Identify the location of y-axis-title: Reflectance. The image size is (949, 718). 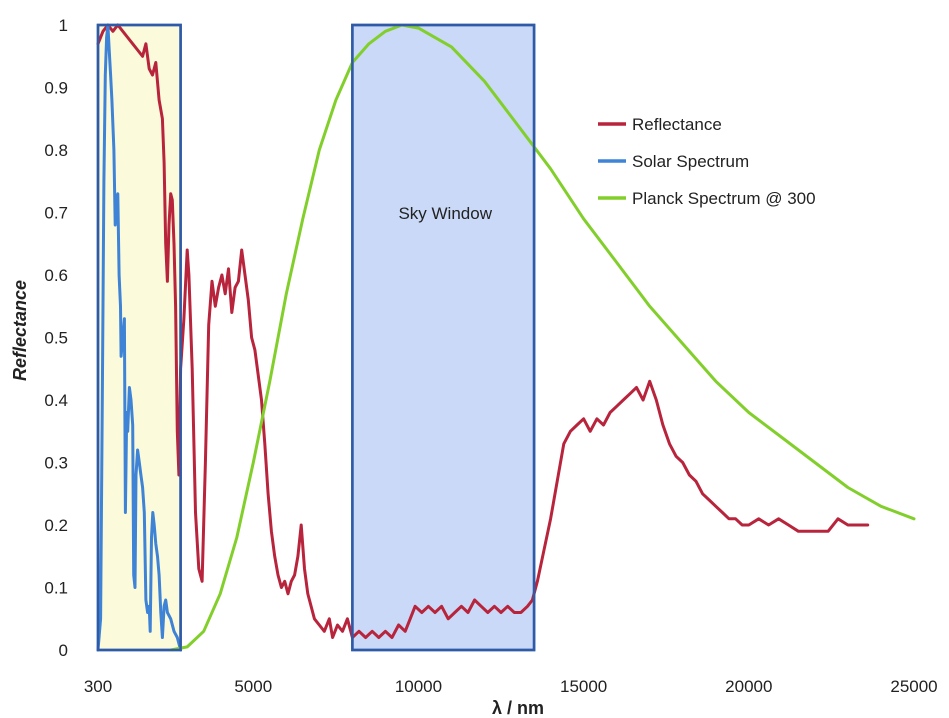
(20, 330).